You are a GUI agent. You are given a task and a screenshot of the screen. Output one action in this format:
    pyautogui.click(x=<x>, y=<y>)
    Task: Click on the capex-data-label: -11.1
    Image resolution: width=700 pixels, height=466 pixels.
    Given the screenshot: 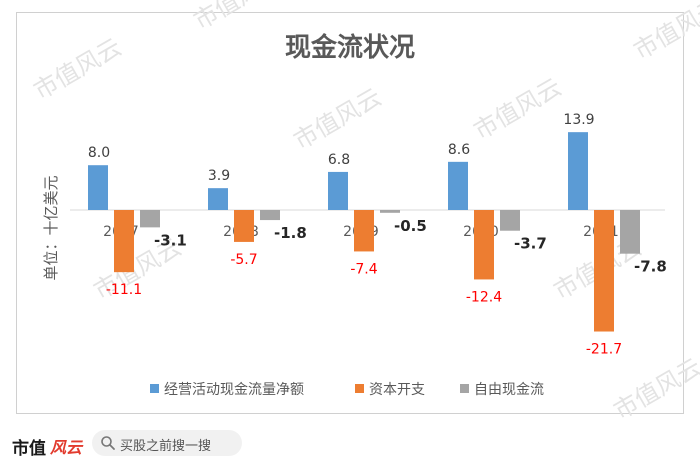 What is the action you would take?
    pyautogui.click(x=124, y=290)
    